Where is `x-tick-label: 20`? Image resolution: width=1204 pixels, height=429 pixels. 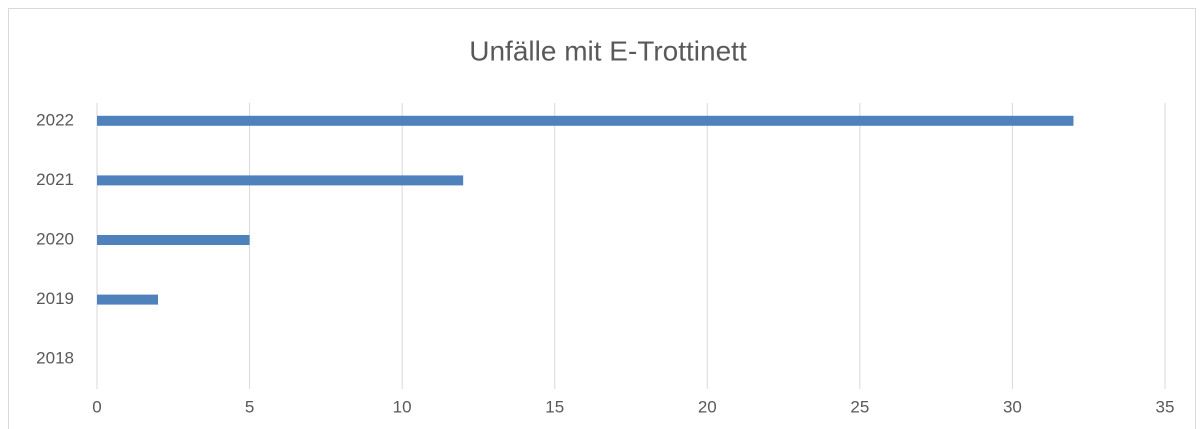 x-tick-label: 20 is located at coordinates (707, 406).